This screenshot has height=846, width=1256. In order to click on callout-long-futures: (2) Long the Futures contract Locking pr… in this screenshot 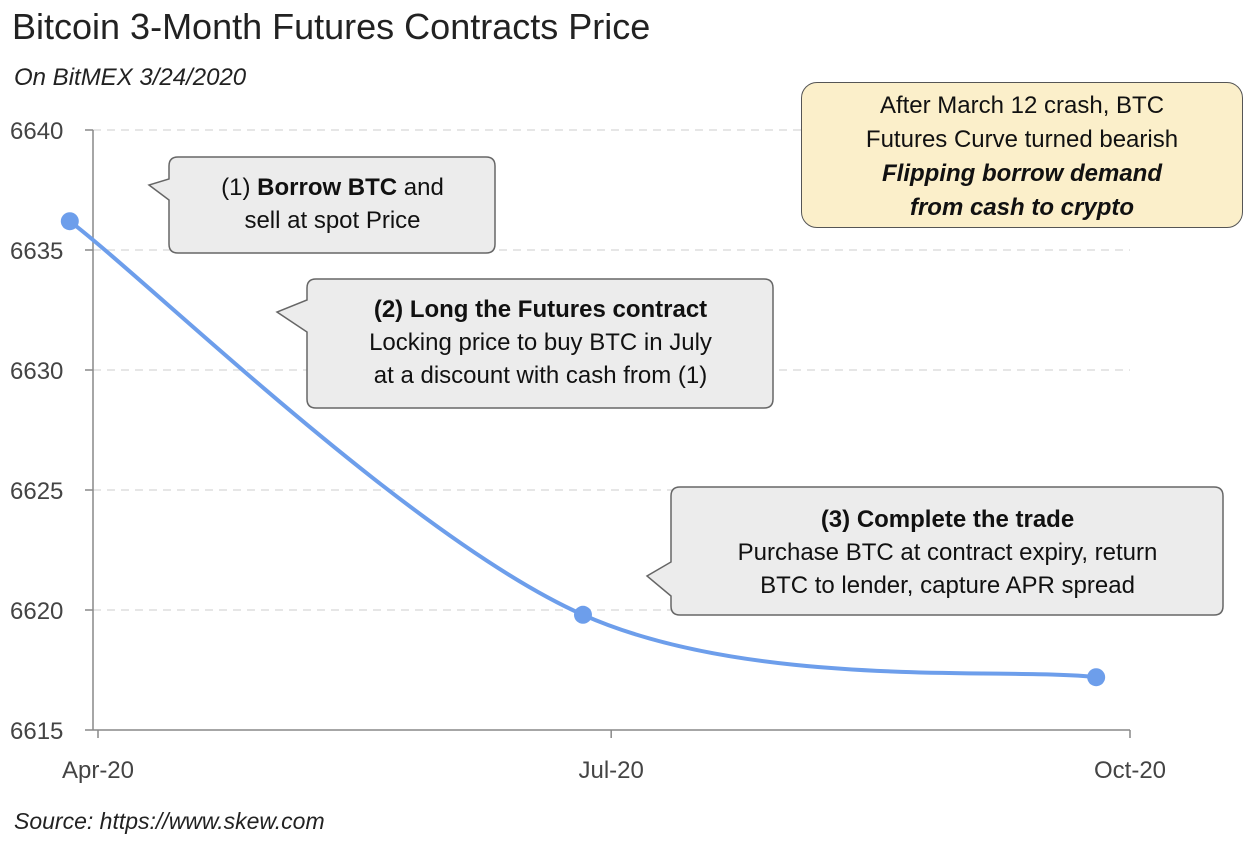, I will do `click(524, 343)`.